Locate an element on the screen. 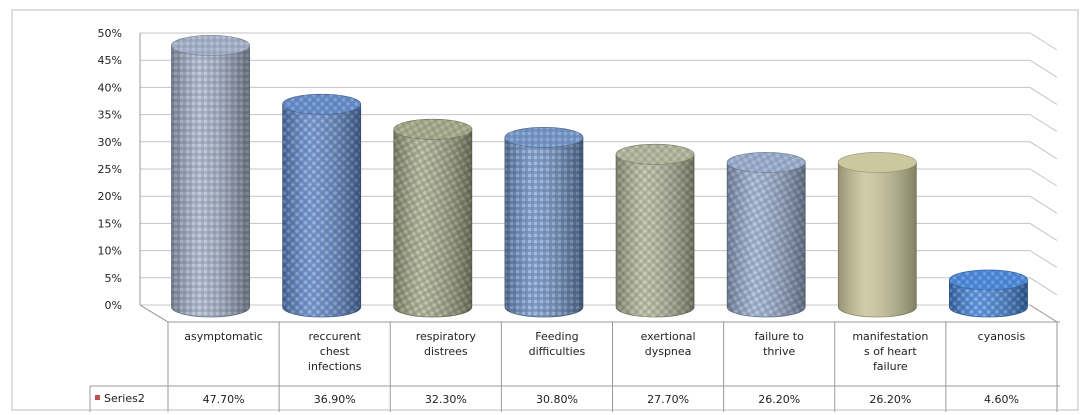 This screenshot has width=1084, height=415. y-tick-label: 5% is located at coordinates (113, 278).